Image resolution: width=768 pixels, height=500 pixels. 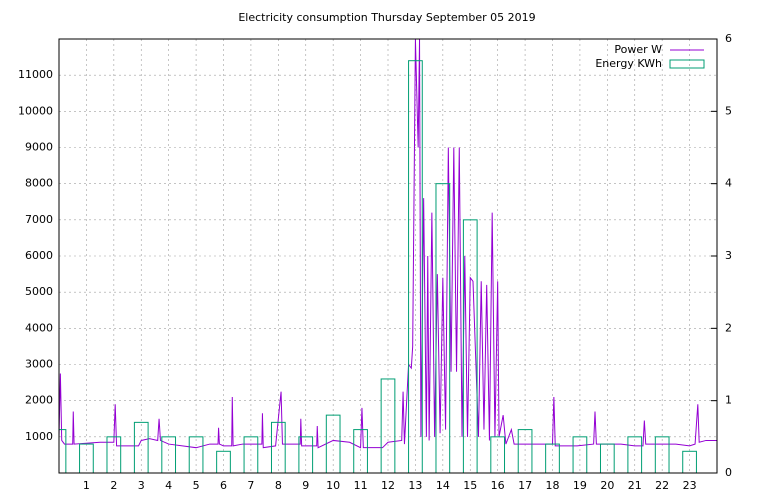 What do you see at coordinates (728, 255) in the screenshot?
I see `y2-tick-label: 3` at bounding box center [728, 255].